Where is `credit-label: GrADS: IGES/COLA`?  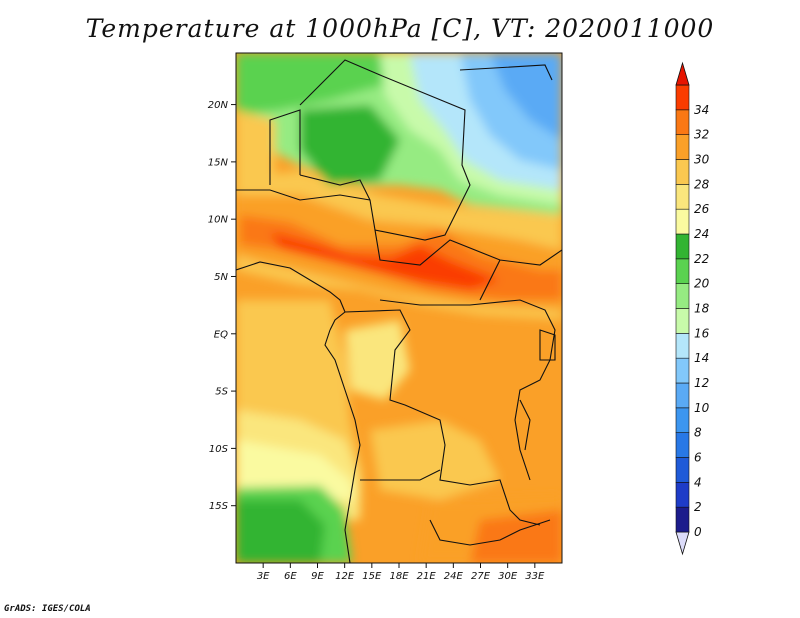 credit-label: GrADS: IGES/COLA is located at coordinates (47, 609).